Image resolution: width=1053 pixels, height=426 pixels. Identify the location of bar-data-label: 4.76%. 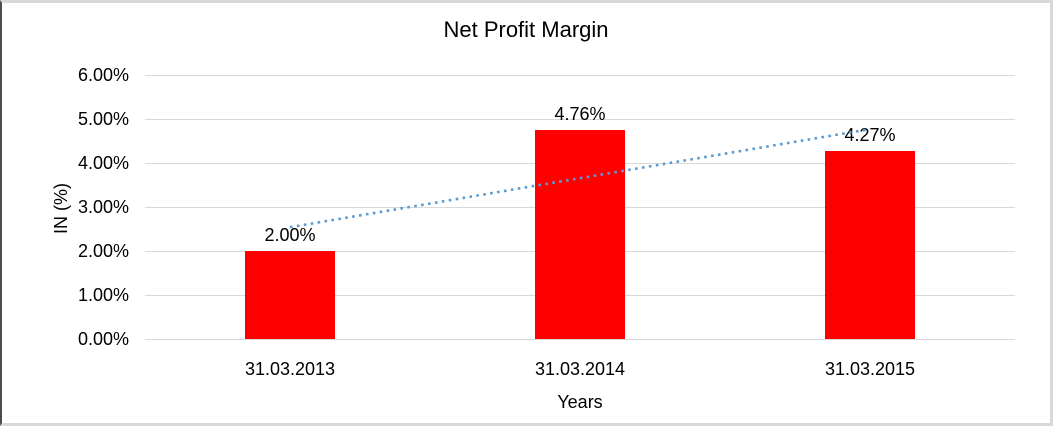
(580, 113).